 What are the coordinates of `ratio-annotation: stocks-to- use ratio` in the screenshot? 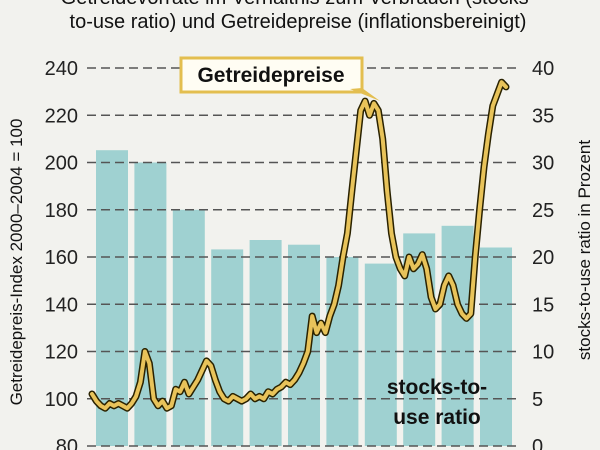 It's located at (437, 402).